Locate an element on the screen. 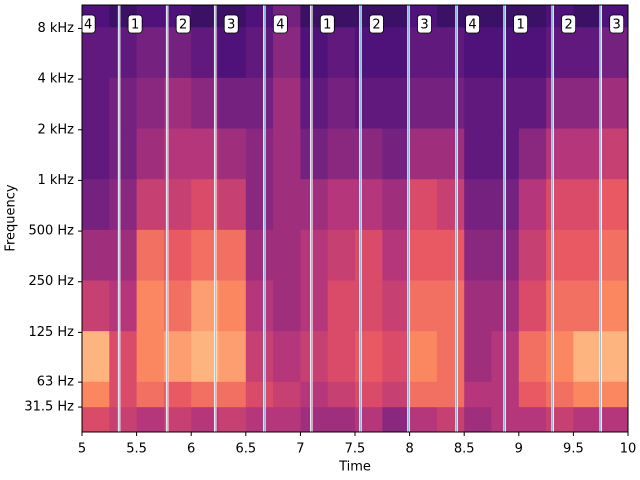 The image size is (640, 480). beat-label: 2 is located at coordinates (376, 25).